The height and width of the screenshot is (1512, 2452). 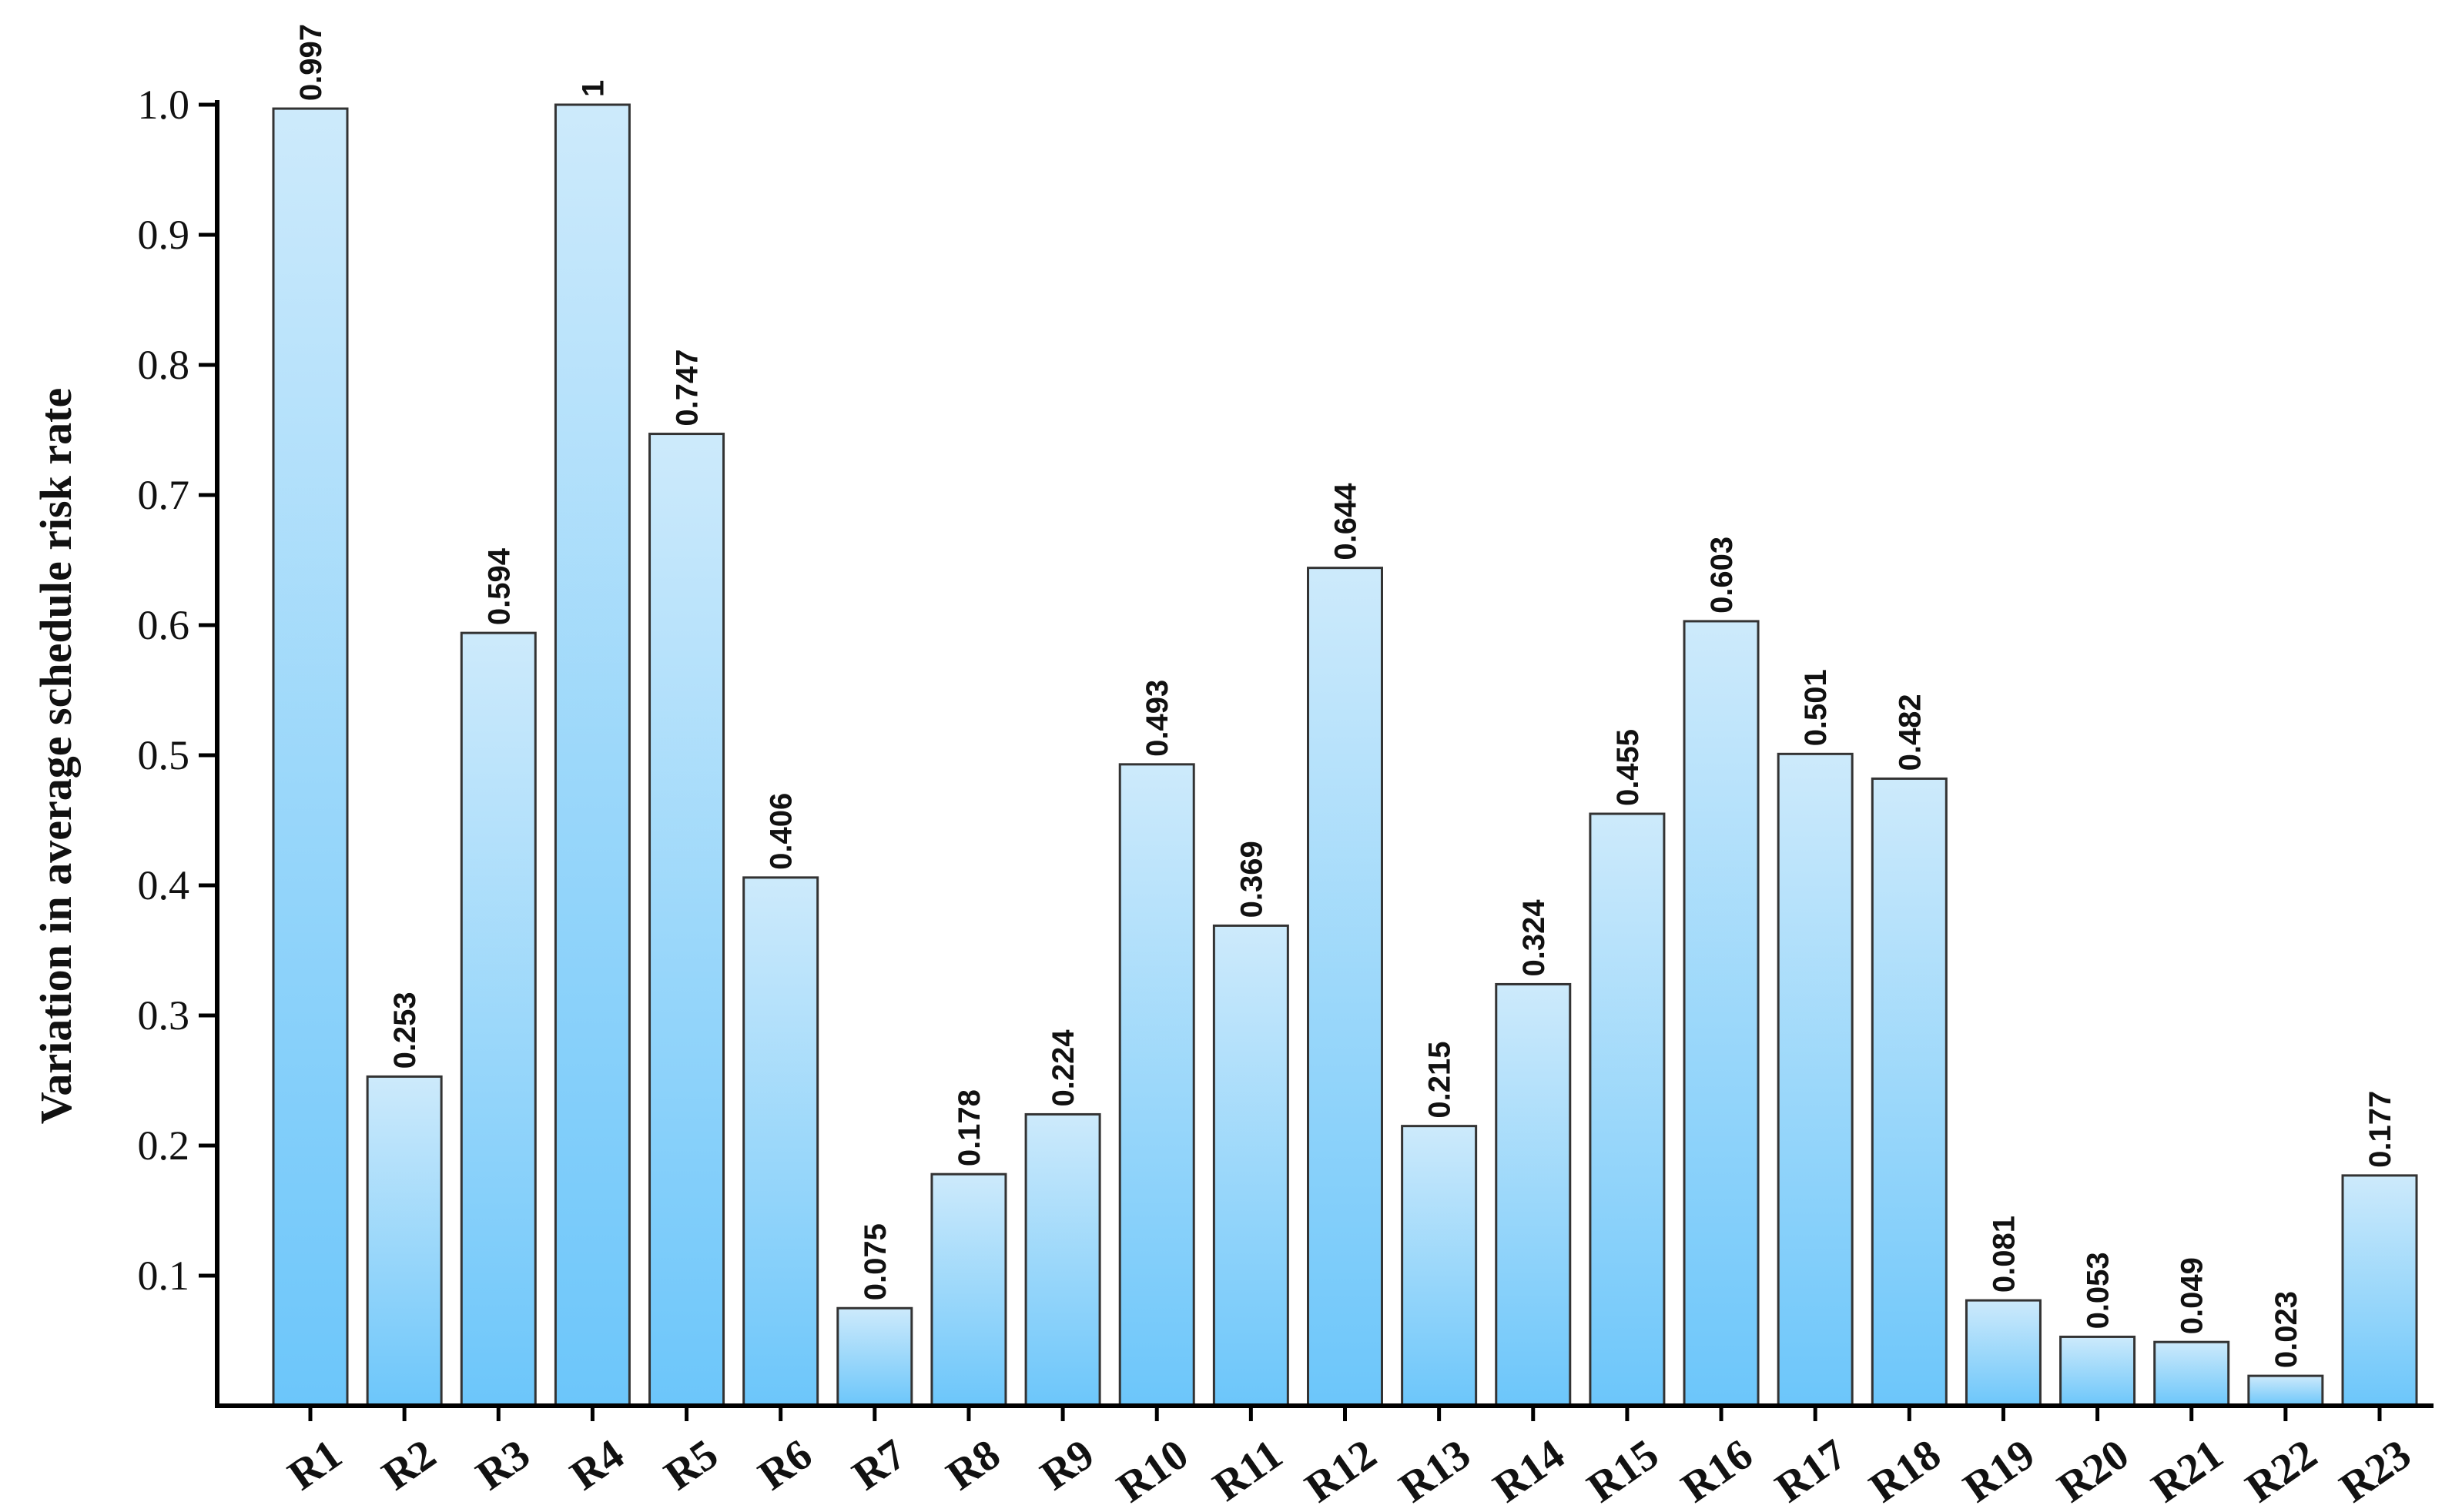 I want to click on bar-r9, so click(x=1062, y=1259).